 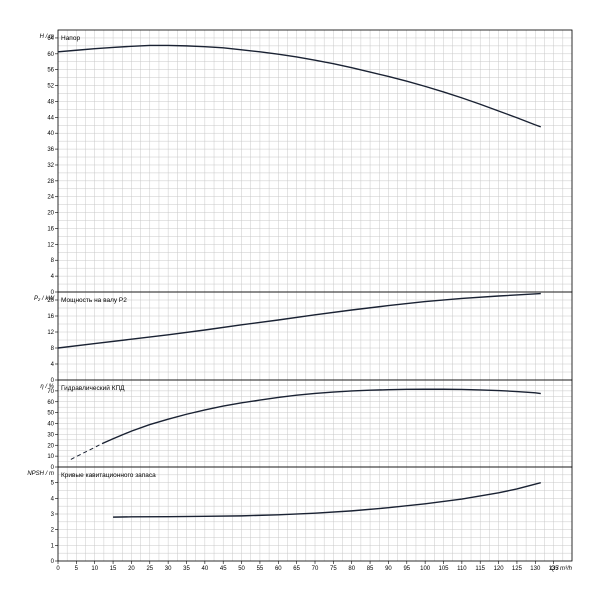 I want to click on x-tick-label: 85, so click(x=370, y=569).